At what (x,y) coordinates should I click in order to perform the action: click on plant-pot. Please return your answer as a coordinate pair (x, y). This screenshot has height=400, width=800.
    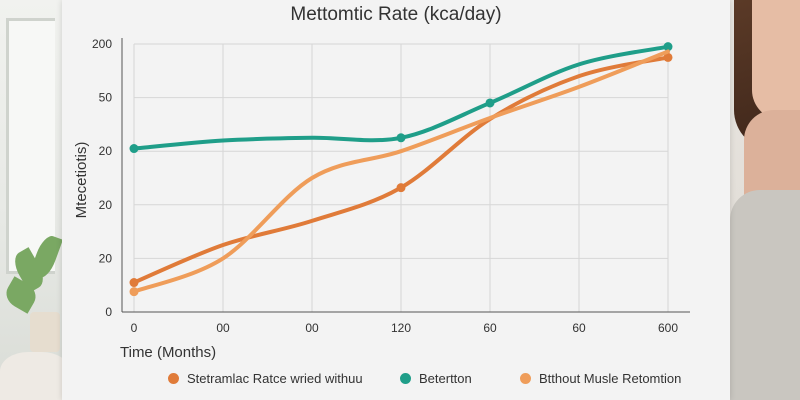
    Looking at the image, I should click on (45, 332).